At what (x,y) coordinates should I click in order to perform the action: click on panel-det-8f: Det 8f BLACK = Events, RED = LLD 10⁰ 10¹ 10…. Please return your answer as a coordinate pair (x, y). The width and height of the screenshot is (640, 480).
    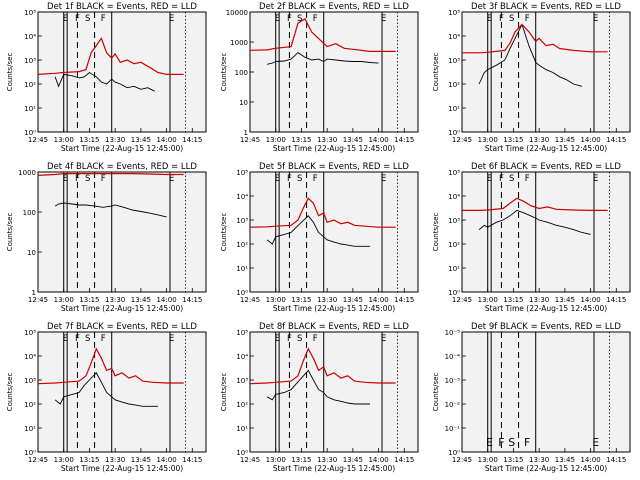
    Looking at the image, I should click on (319, 397).